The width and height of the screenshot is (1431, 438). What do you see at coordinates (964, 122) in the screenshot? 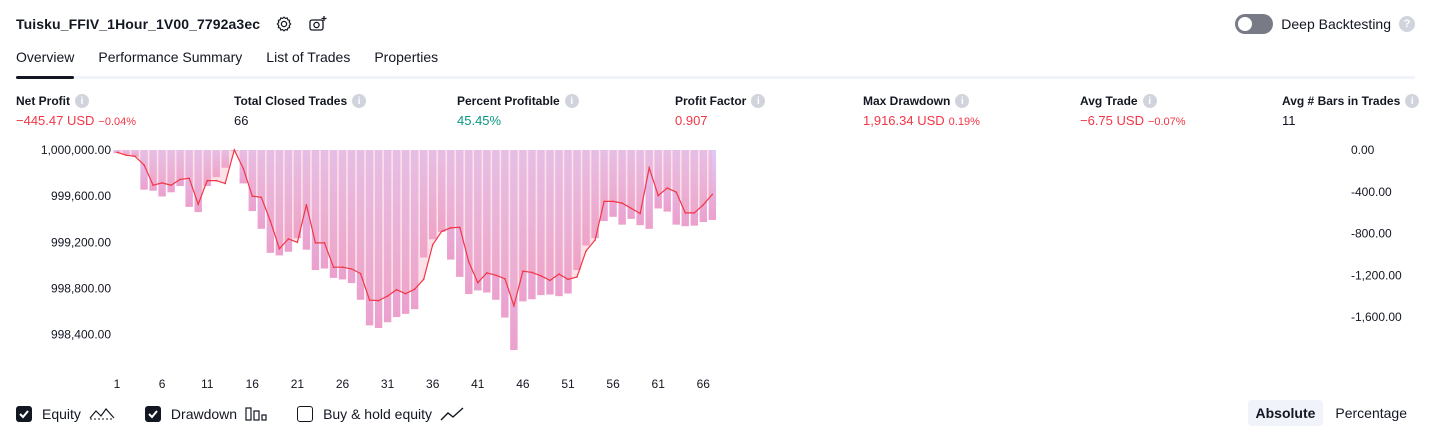
I see `metric-percent: 0.19%` at bounding box center [964, 122].